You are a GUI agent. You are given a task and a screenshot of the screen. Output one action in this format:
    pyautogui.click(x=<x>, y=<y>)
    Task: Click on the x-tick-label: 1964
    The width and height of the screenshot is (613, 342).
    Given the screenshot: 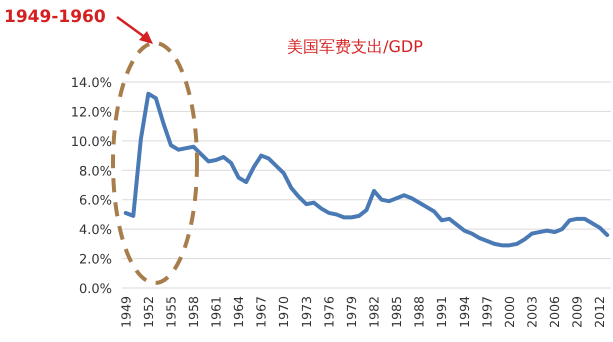 What is the action you would take?
    pyautogui.click(x=238, y=312)
    